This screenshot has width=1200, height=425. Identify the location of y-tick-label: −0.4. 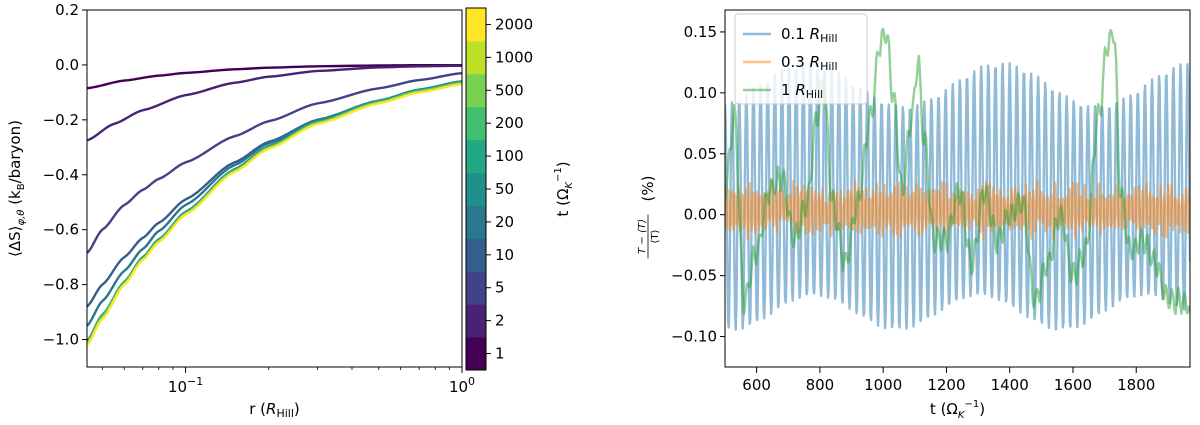
(61, 175).